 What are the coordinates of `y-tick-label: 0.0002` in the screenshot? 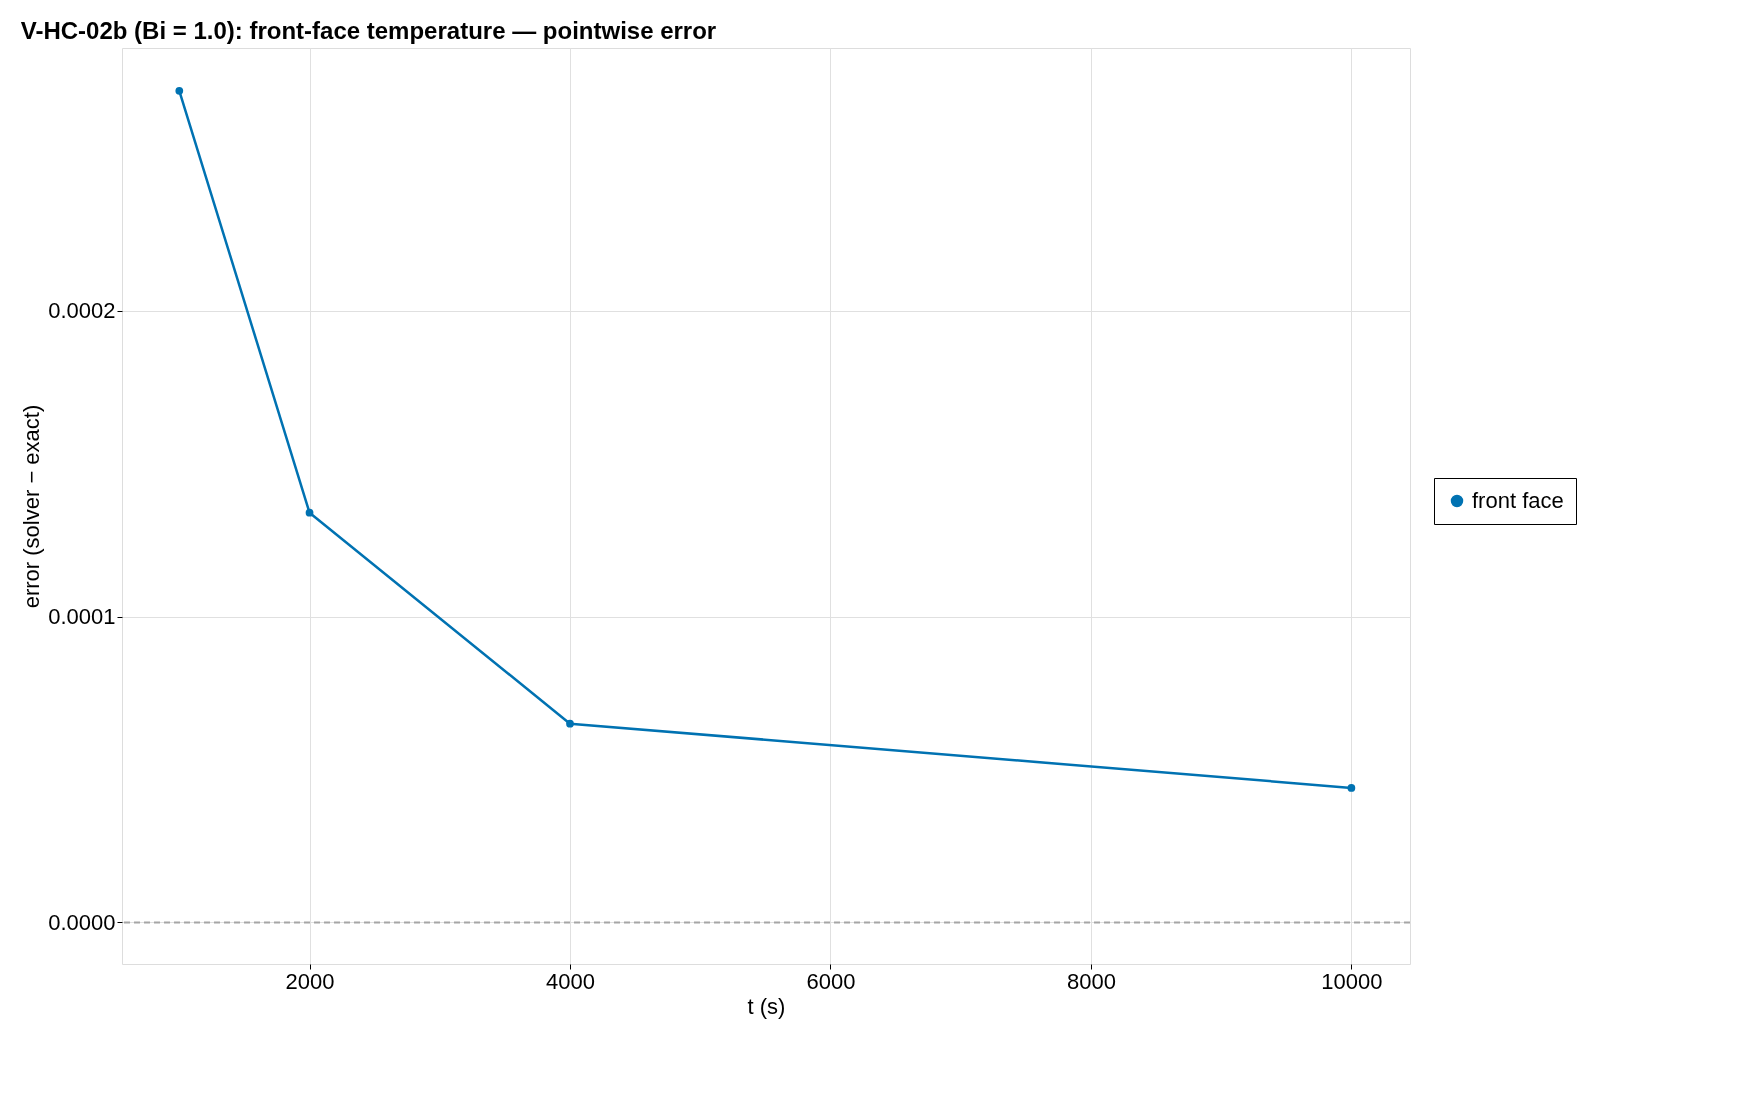 It's located at (82, 311).